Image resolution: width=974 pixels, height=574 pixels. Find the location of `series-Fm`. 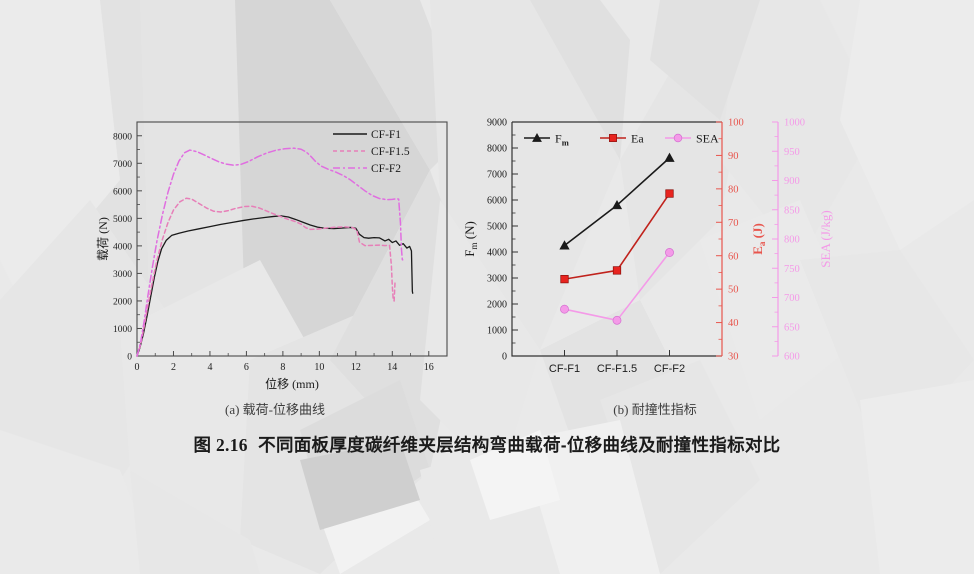

series-Fm is located at coordinates (617, 201).